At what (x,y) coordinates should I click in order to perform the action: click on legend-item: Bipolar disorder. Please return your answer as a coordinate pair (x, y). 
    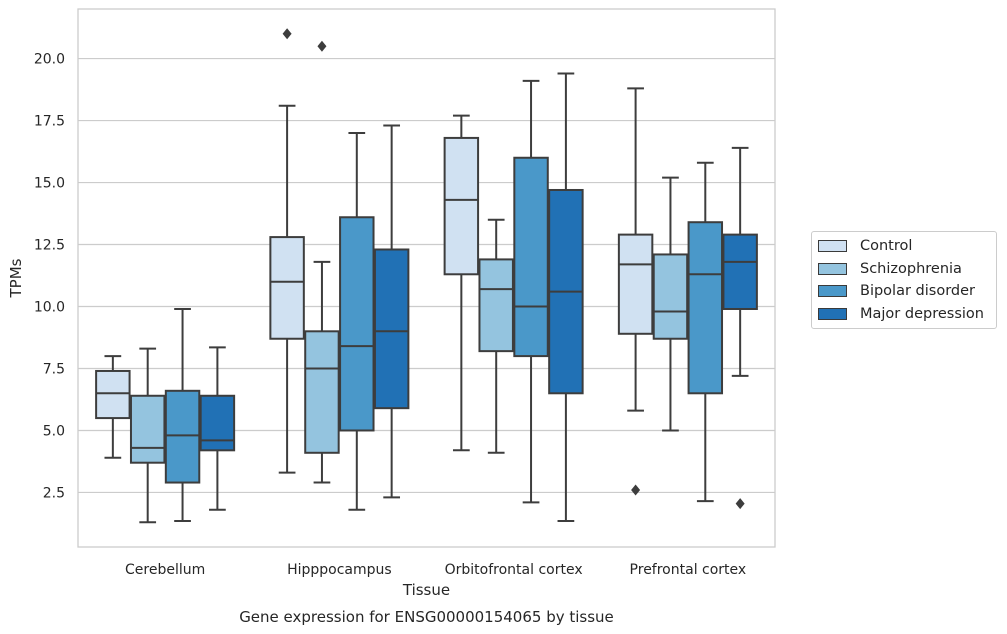
    Looking at the image, I should click on (904, 291).